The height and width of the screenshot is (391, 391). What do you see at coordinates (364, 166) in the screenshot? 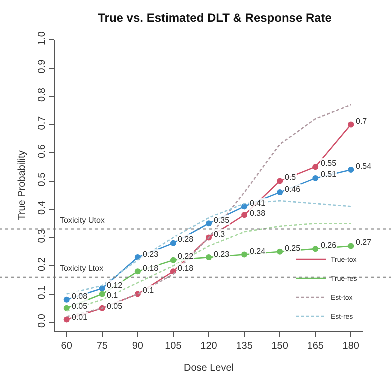
I see `data-label: 0.54` at bounding box center [364, 166].